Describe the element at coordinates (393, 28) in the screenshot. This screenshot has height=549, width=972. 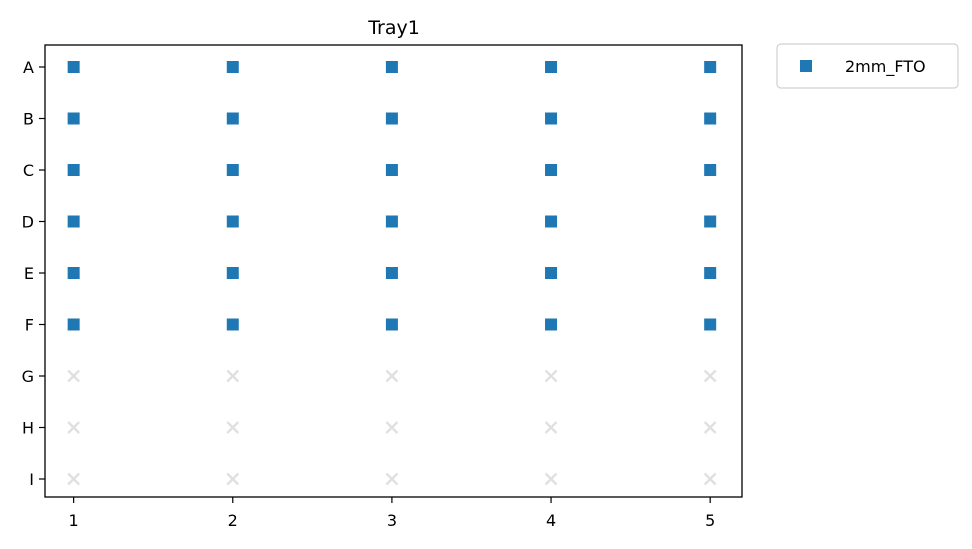
I see `chart-title: Tray1` at that location.